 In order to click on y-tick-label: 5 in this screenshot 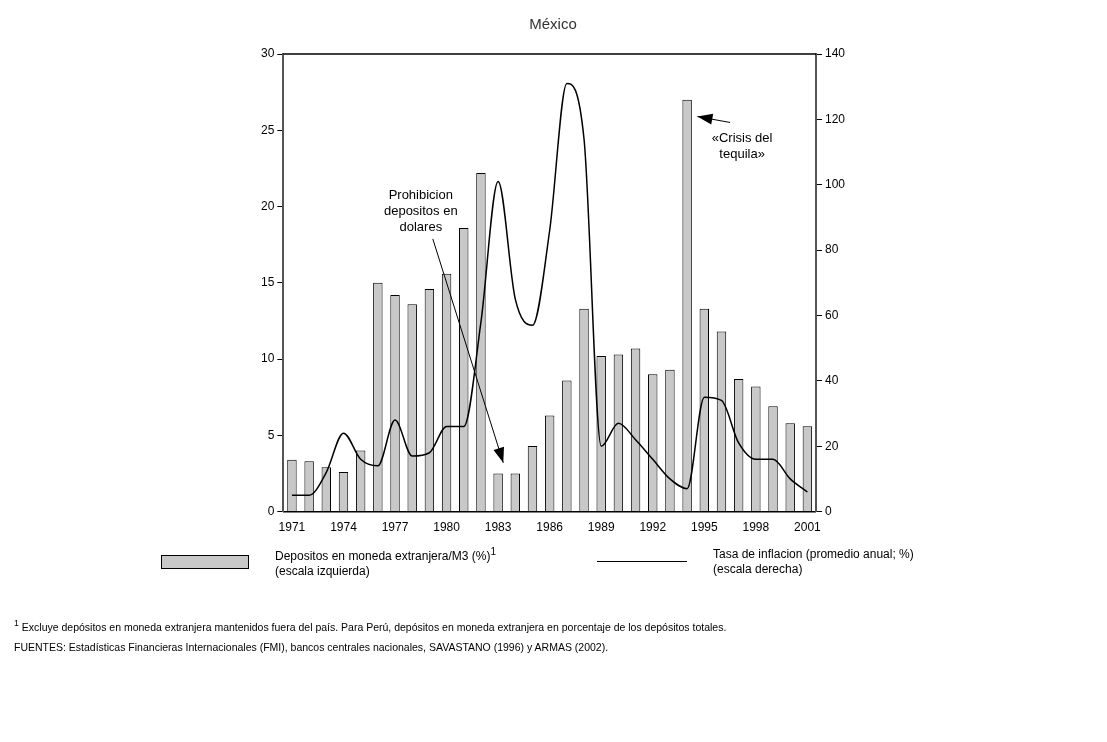, I will do `click(271, 434)`.